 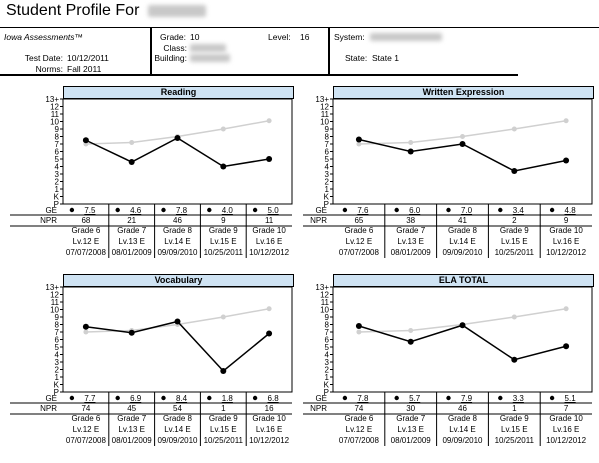 What do you see at coordinates (410, 220) in the screenshot?
I see `npr-value: 38` at bounding box center [410, 220].